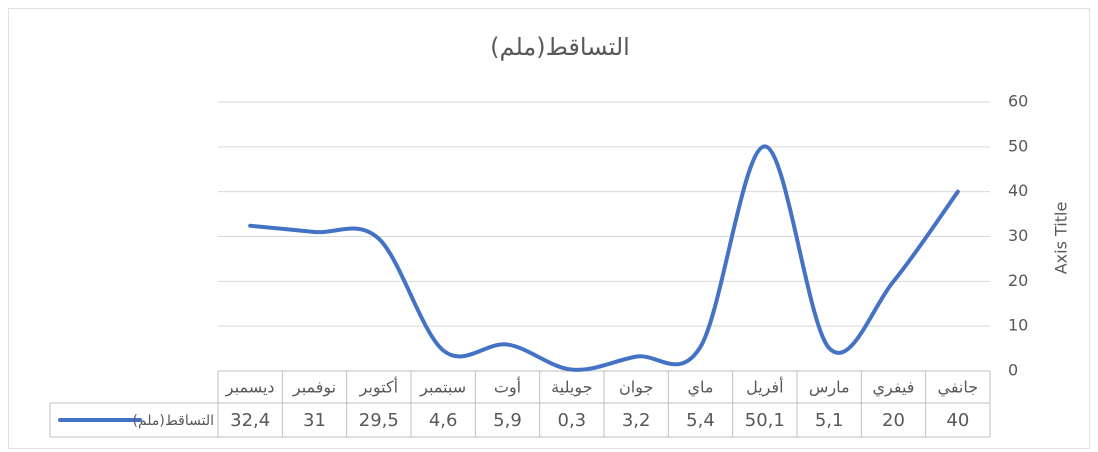  Describe the element at coordinates (1018, 325) in the screenshot. I see `y-tick-label: 10` at that location.